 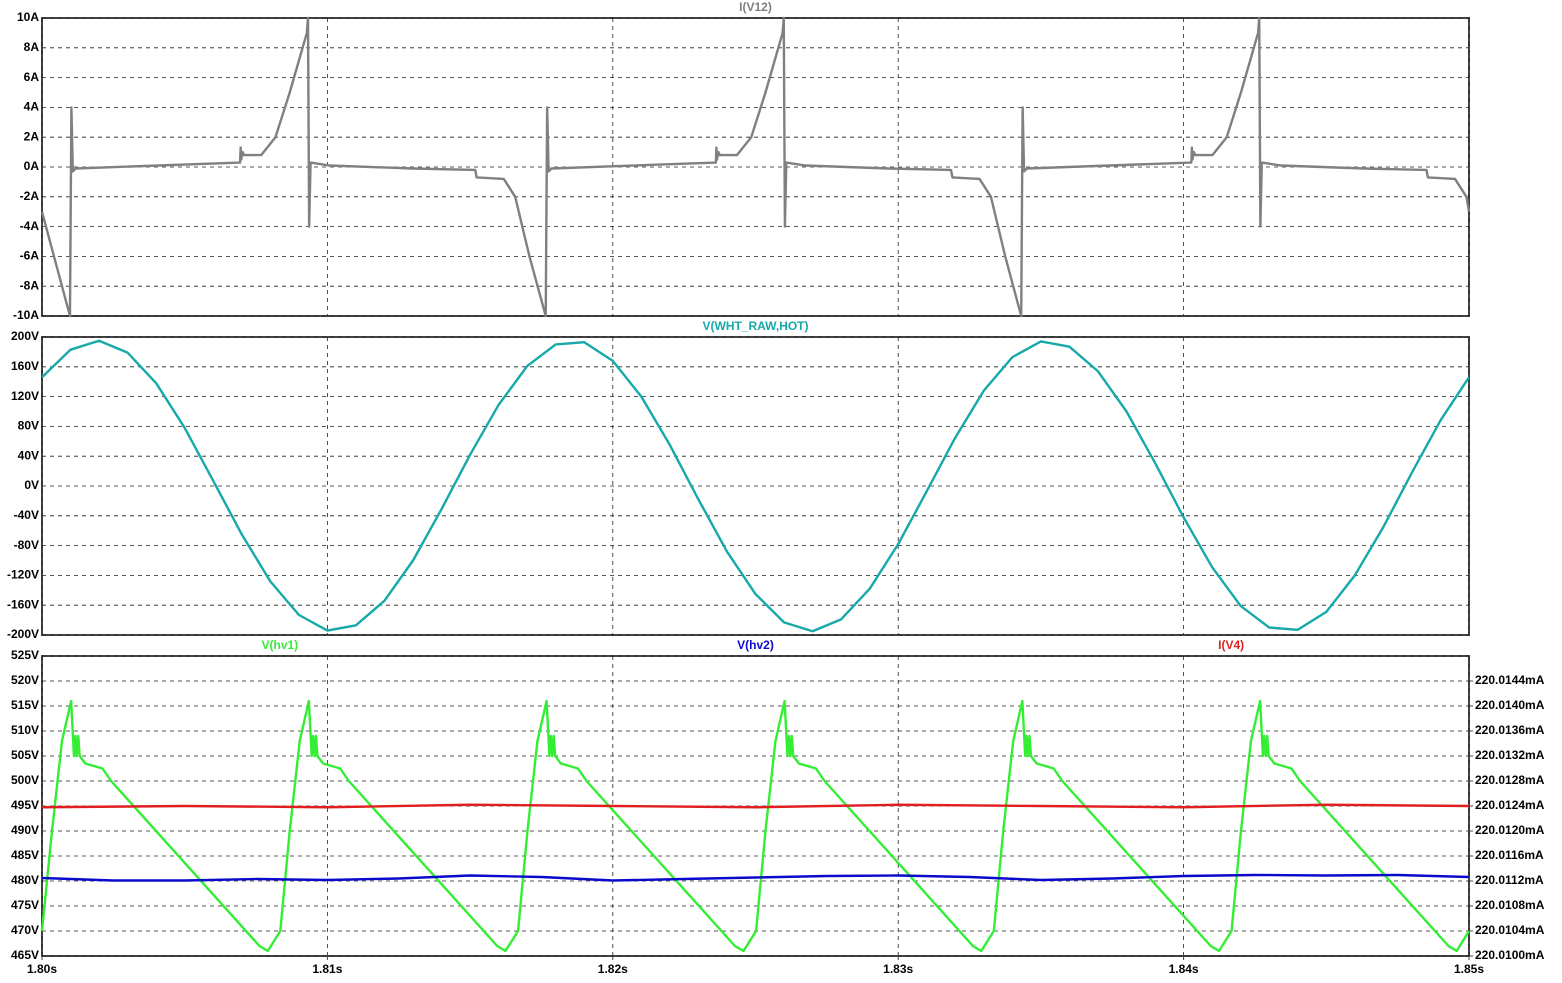 What do you see at coordinates (1510, 780) in the screenshot?
I see `y2-tick-label: 220.0128mA` at bounding box center [1510, 780].